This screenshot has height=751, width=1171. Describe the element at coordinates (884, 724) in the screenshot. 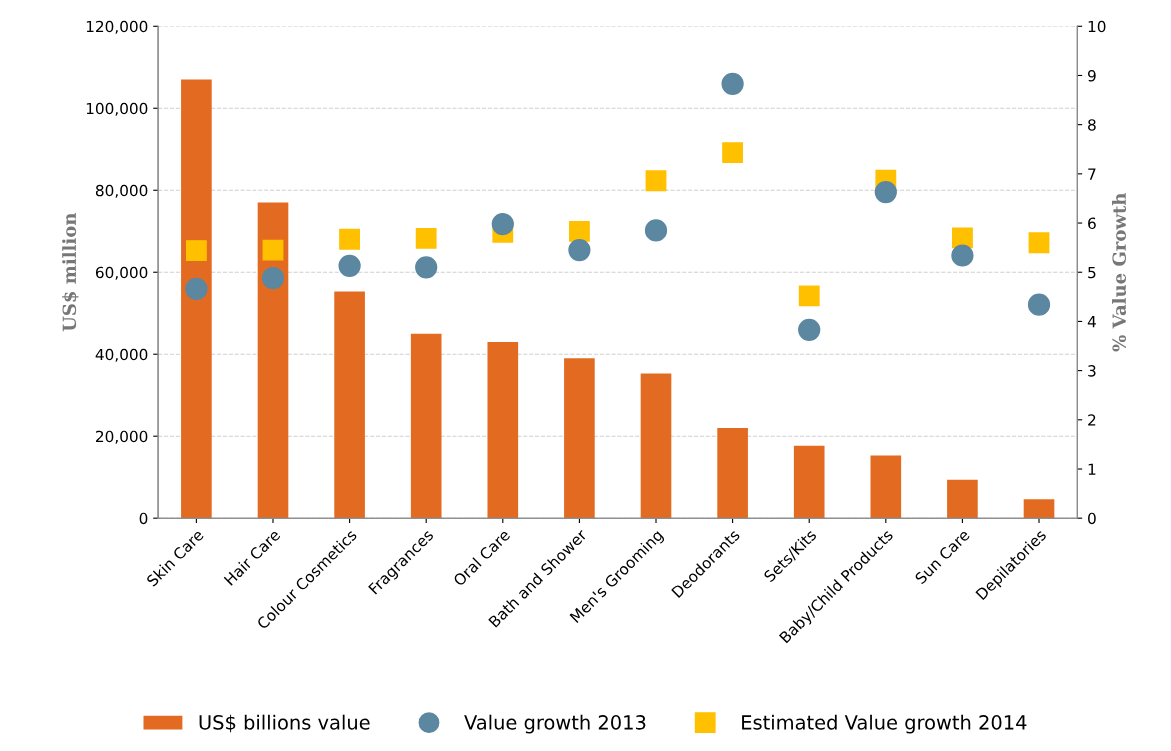

I see `legend-label: Estimated Value growth 2014` at that location.